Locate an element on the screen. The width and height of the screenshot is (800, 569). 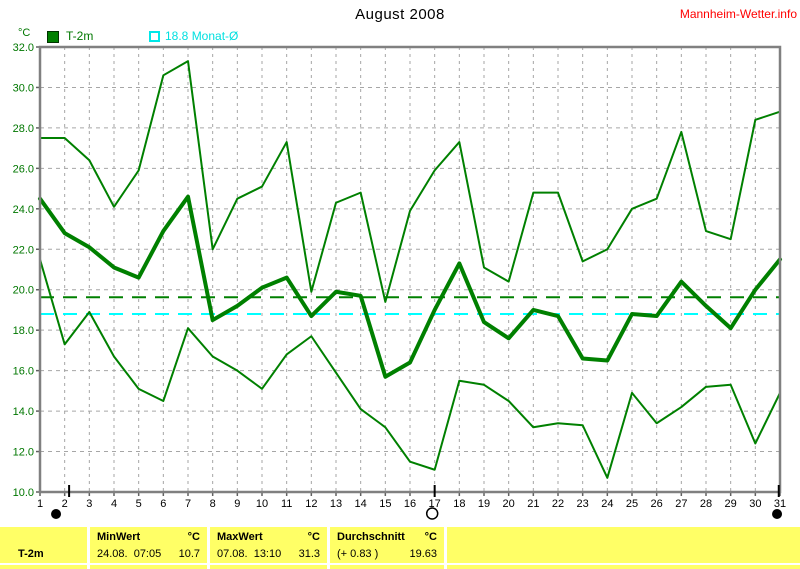
durchschnitt-cell: Durchschnitt °C (+ 0.83 ) 19.63 is located at coordinates (387, 545).